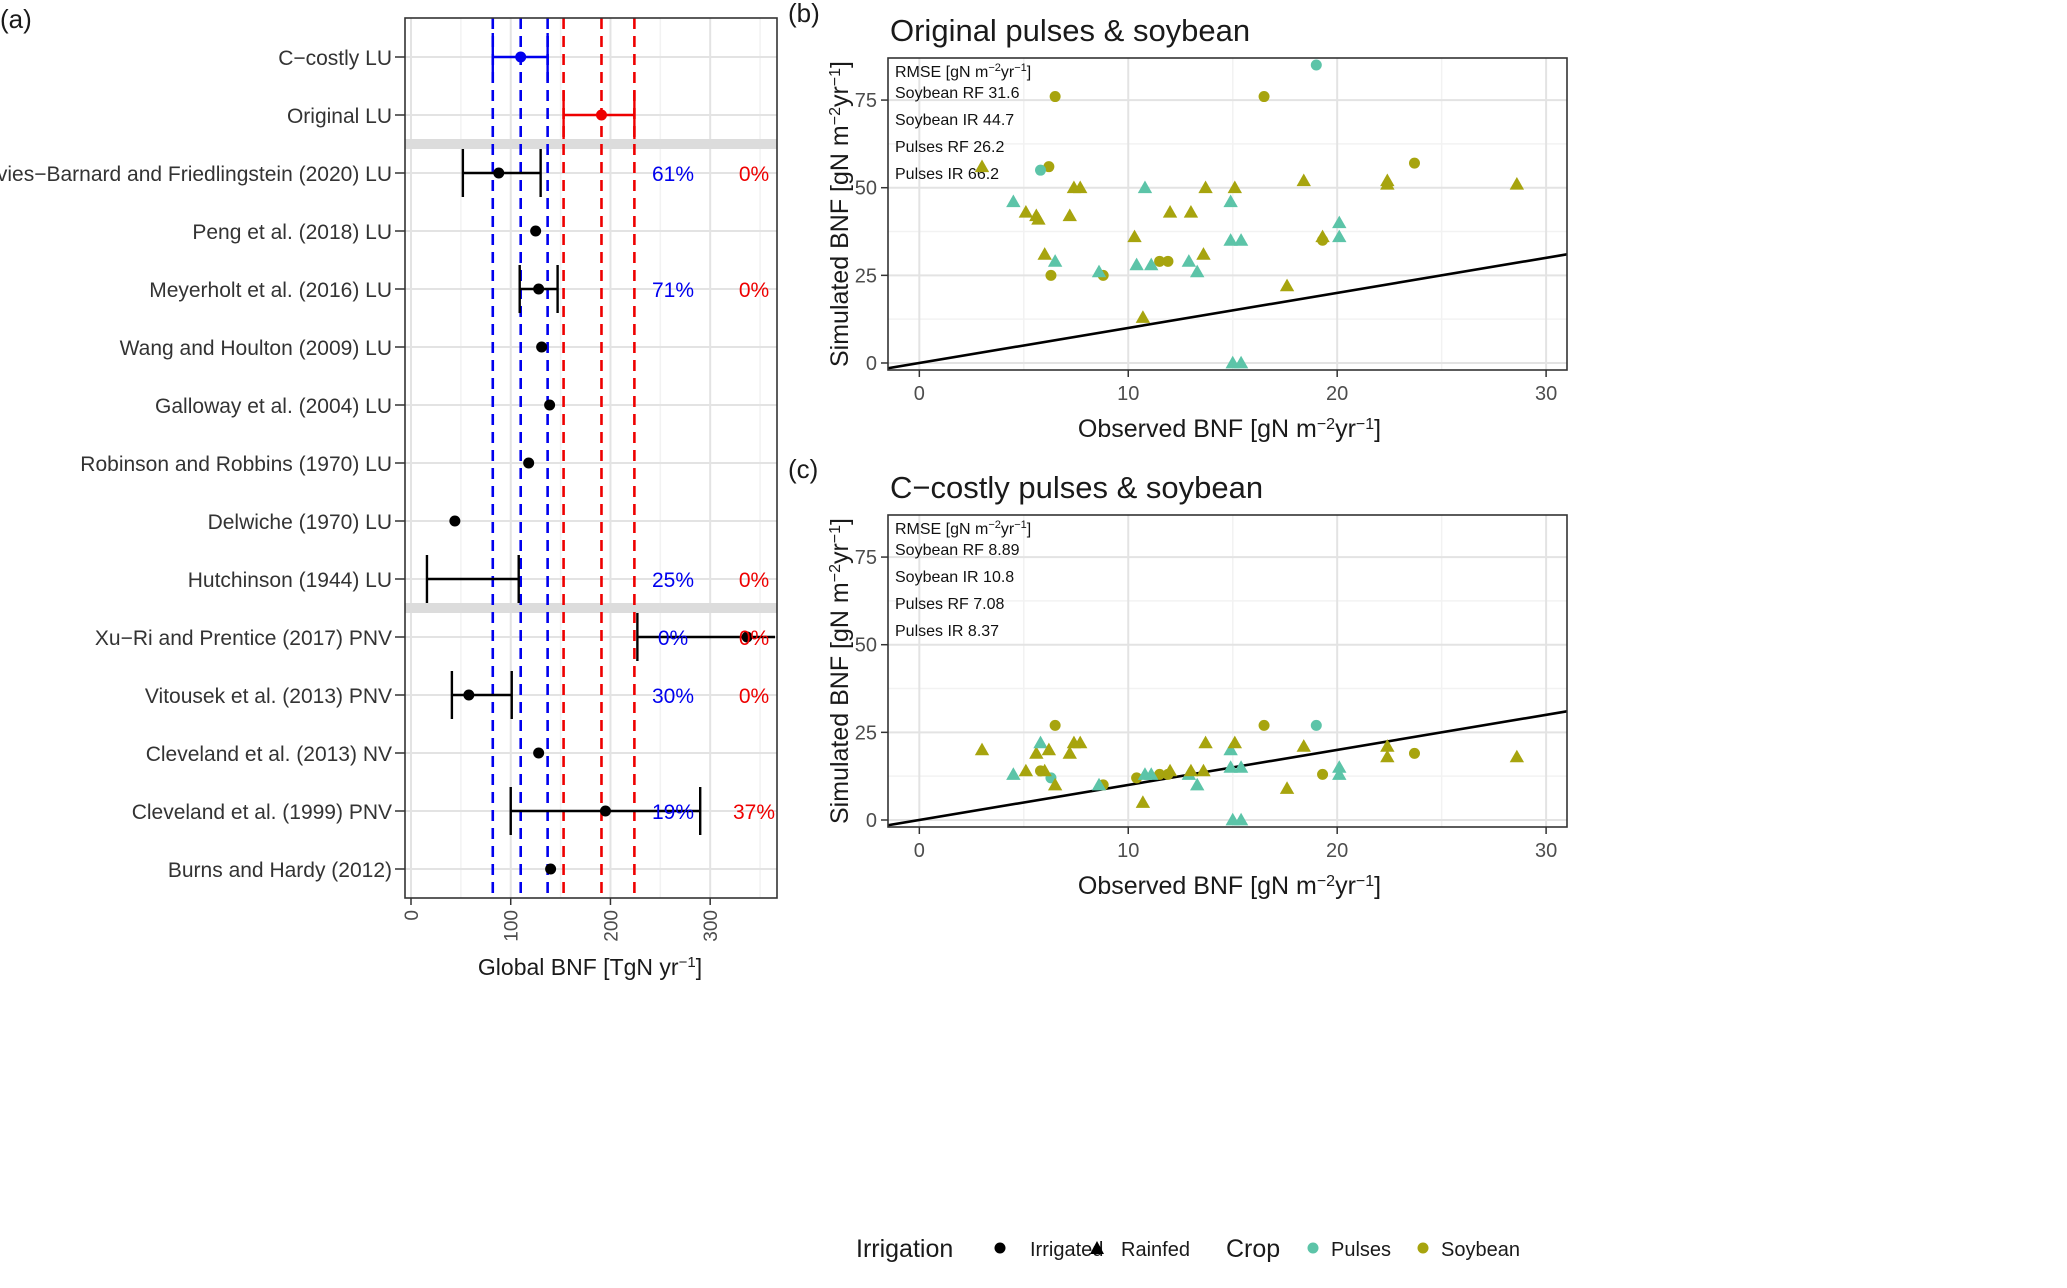  Describe the element at coordinates (866, 101) in the screenshot. I see `y-tick-label: 75` at that location.